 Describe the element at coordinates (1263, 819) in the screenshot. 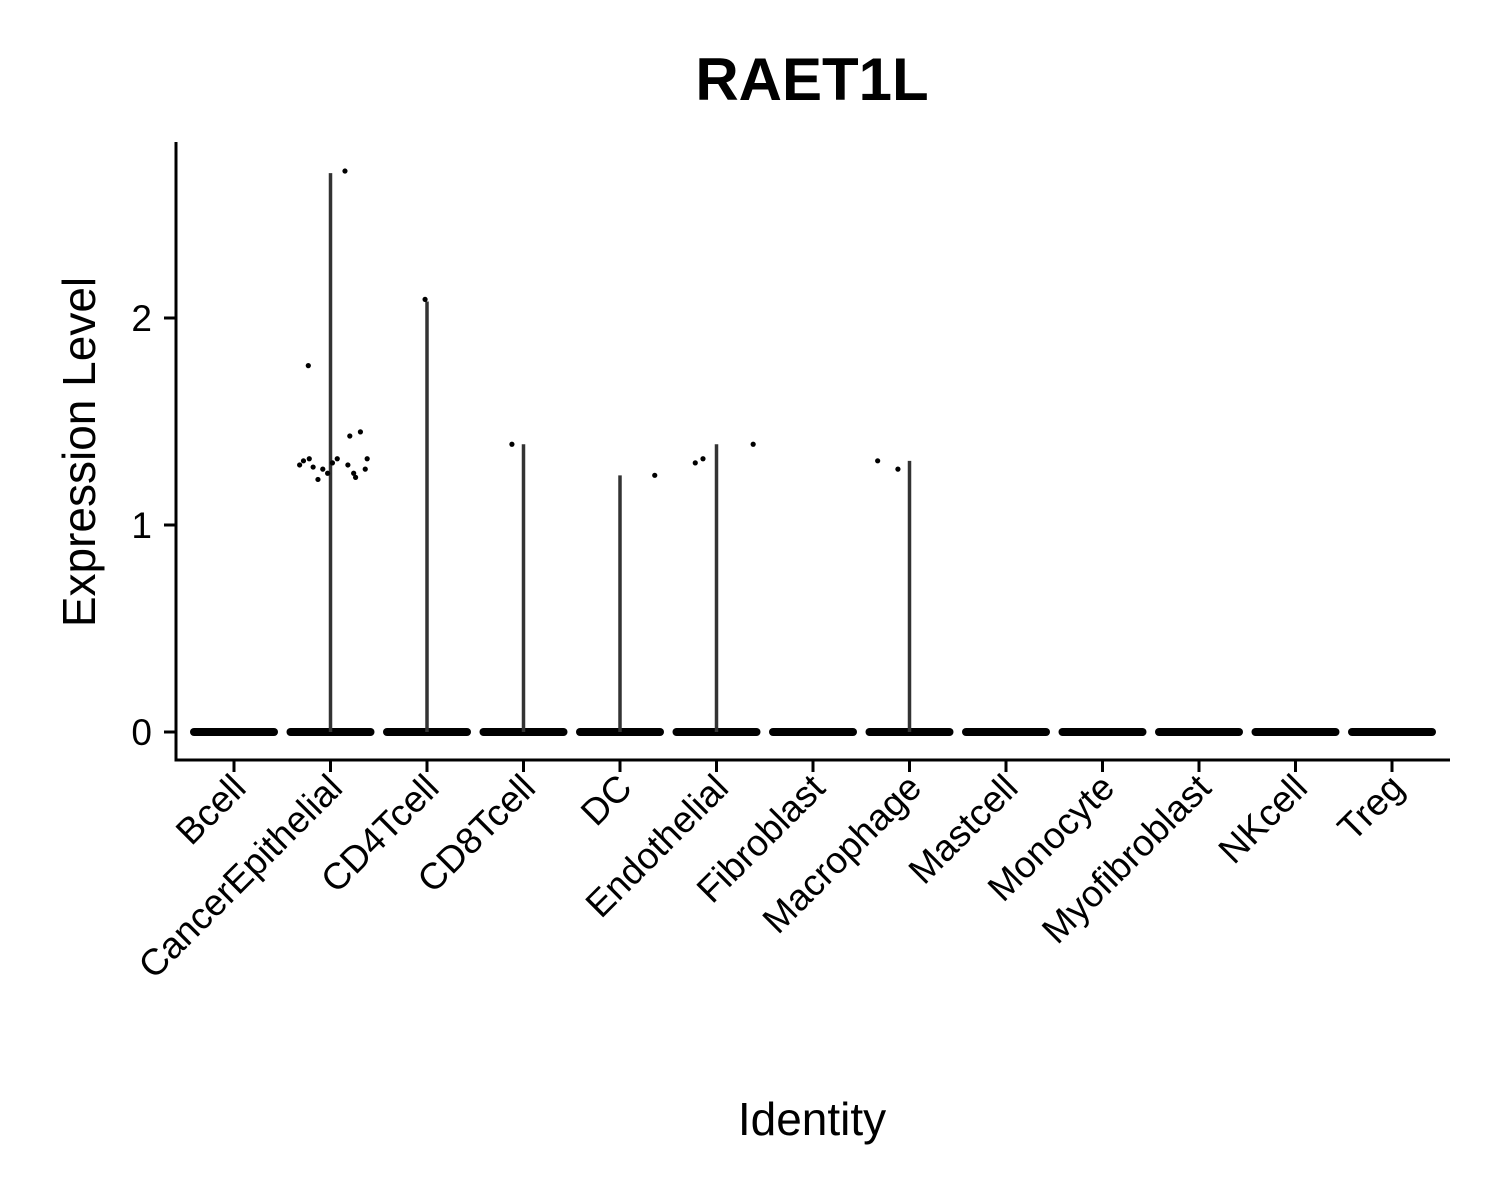

I see `x-tick-label: NKcell` at that location.